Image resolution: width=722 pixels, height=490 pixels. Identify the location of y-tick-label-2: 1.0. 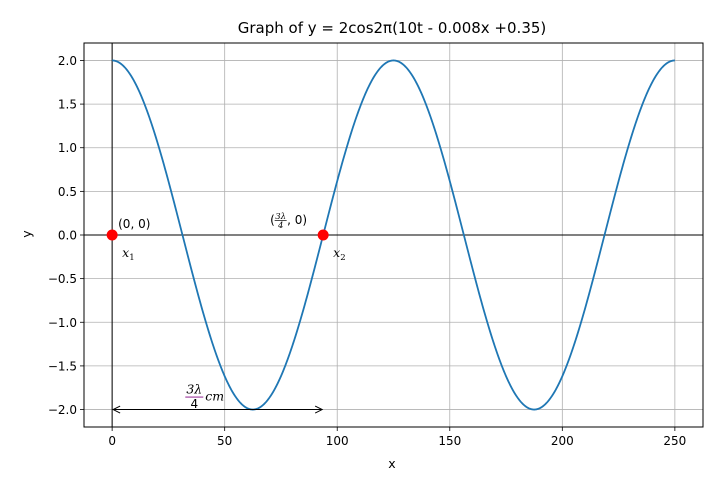
(67, 148).